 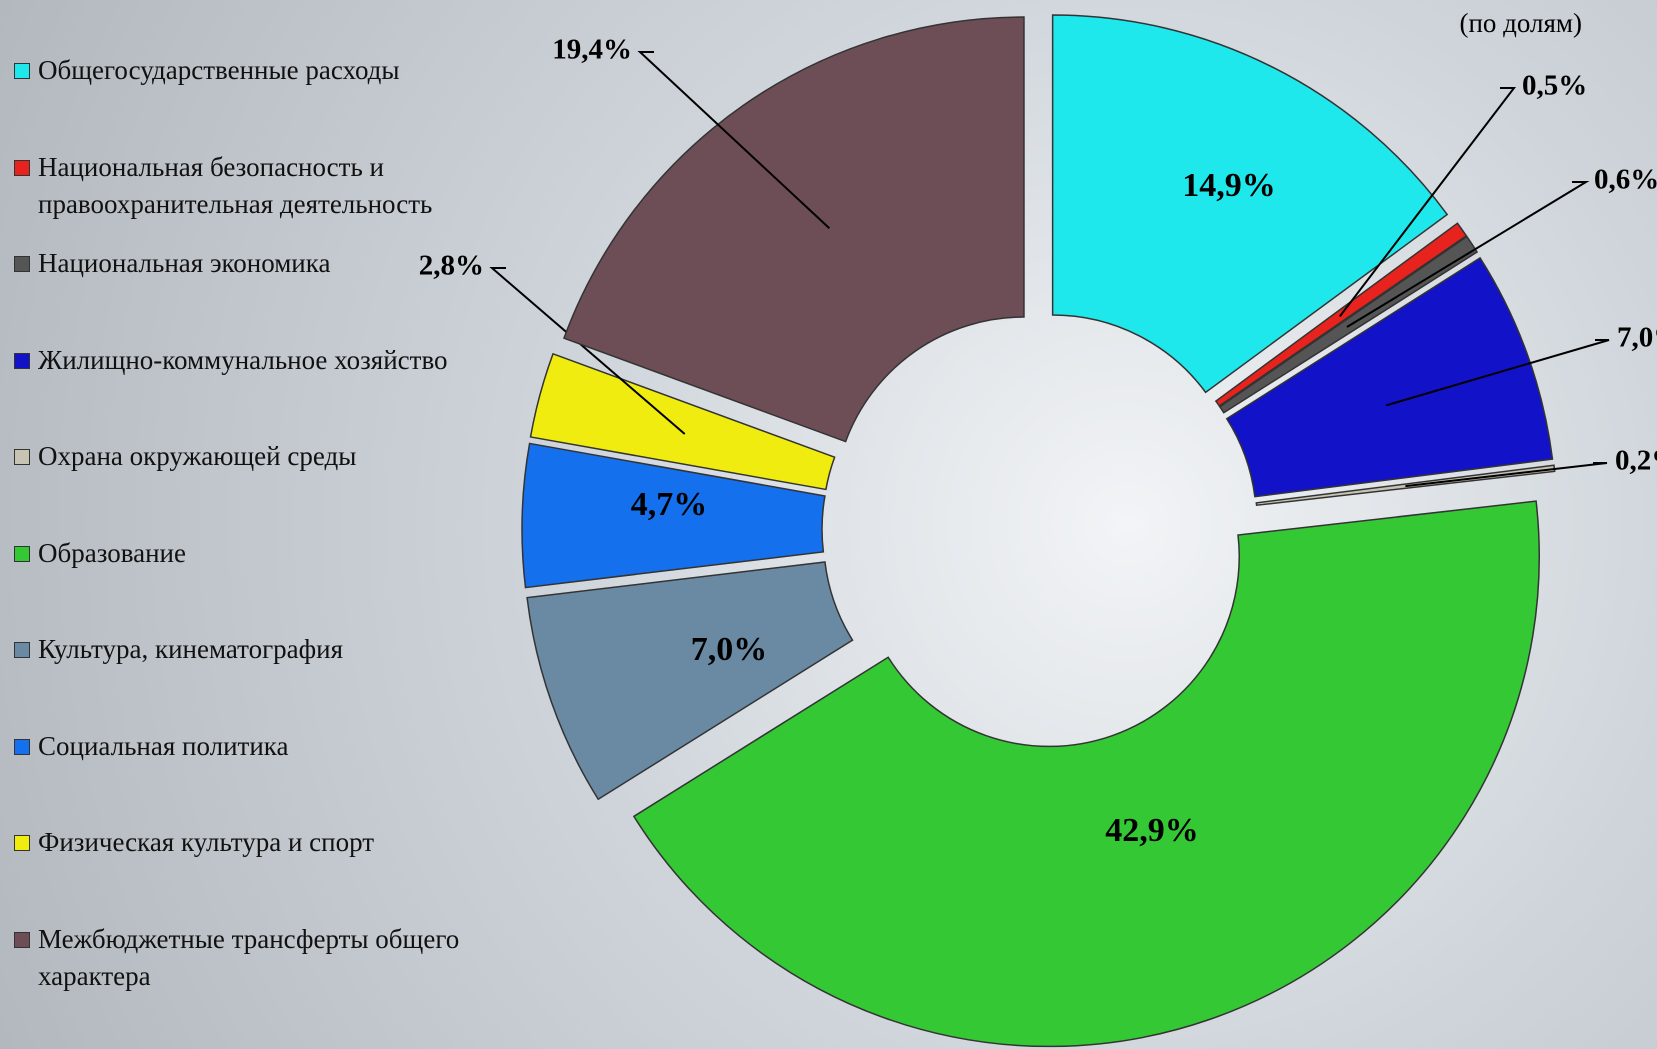 I want to click on legend-item: Межбюджетные трансферты общего характера, so click(x=269, y=958).